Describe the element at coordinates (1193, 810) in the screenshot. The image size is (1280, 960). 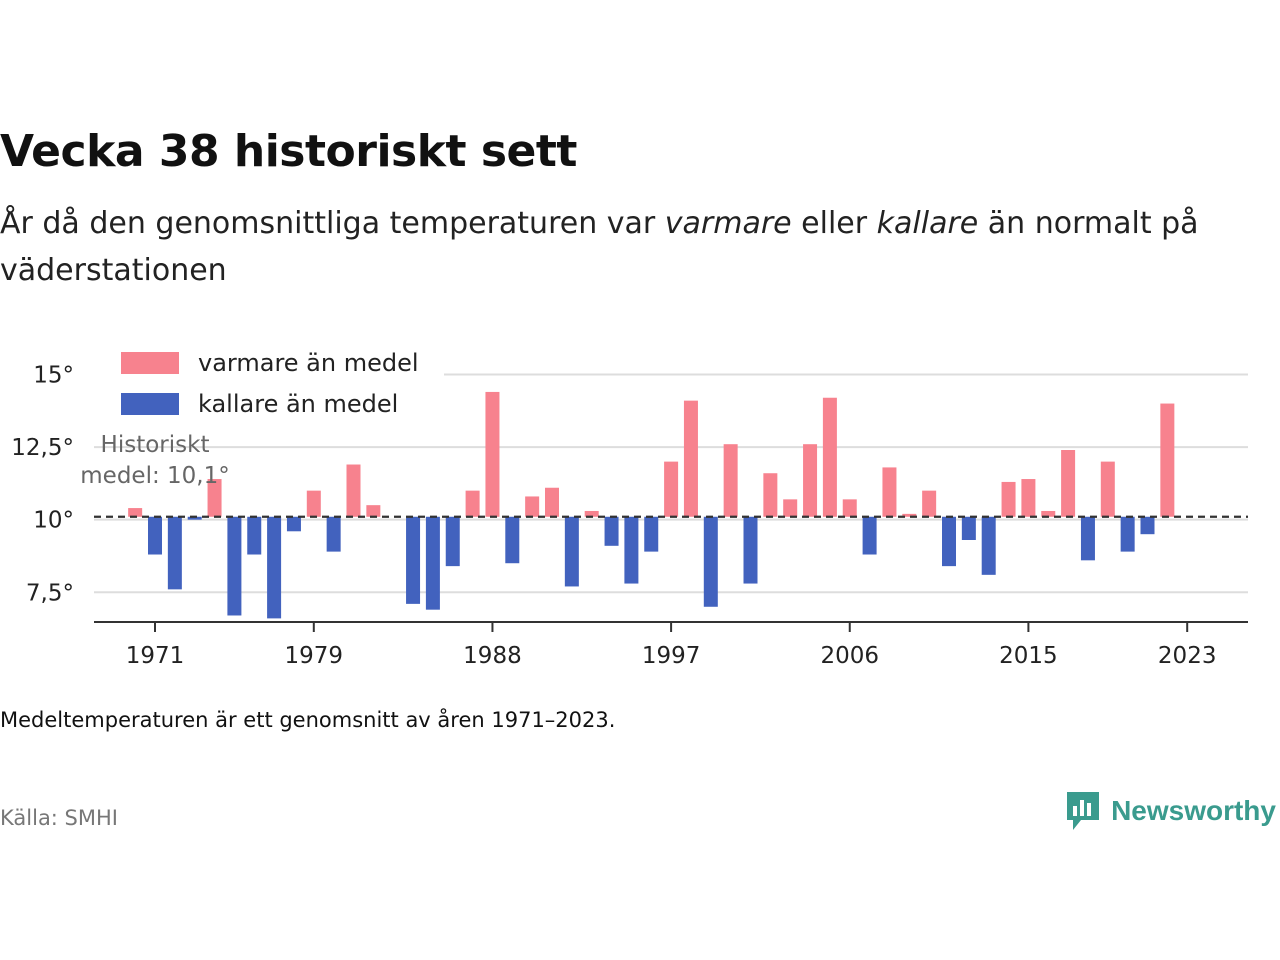
I see `brand-name: Newsworthy` at that location.